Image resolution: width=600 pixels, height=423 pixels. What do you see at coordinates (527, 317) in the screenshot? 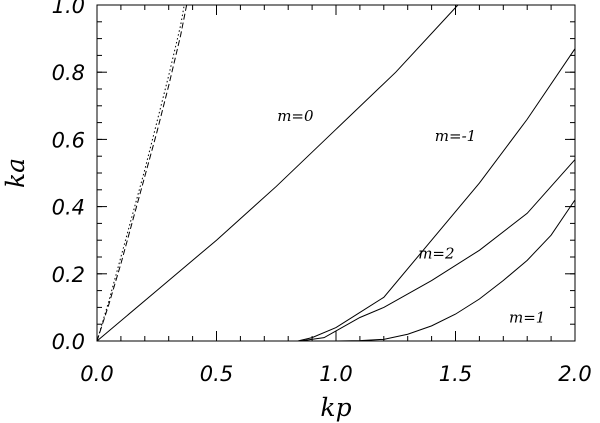
I see `series-label: m=1` at bounding box center [527, 317].